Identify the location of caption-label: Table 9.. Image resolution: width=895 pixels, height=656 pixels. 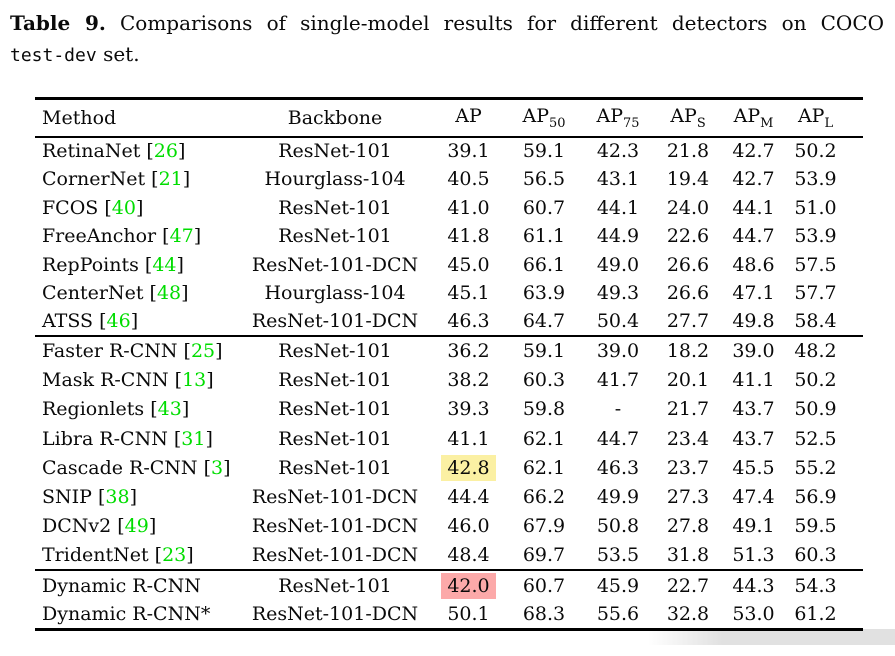
(58, 23).